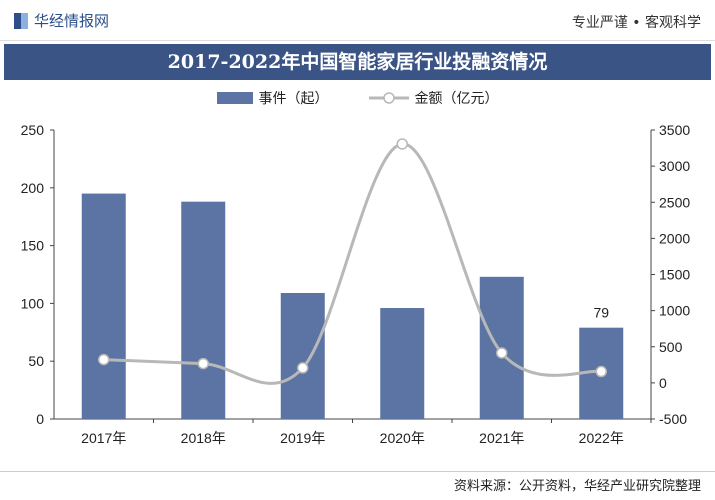 The width and height of the screenshot is (715, 500). What do you see at coordinates (357, 471) in the screenshot?
I see `divider` at bounding box center [357, 471].